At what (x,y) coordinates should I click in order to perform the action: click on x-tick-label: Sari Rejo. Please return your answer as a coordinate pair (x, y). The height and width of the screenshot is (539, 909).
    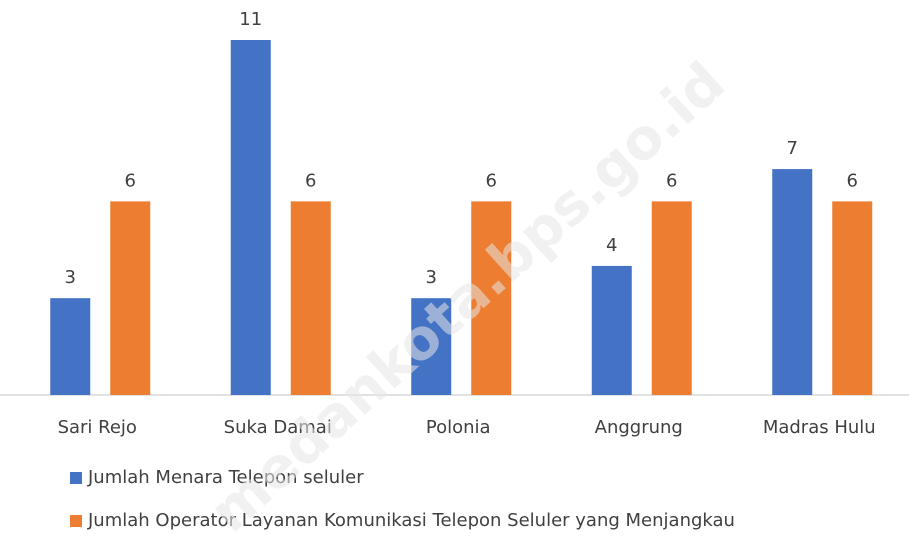
    Looking at the image, I should click on (97, 427).